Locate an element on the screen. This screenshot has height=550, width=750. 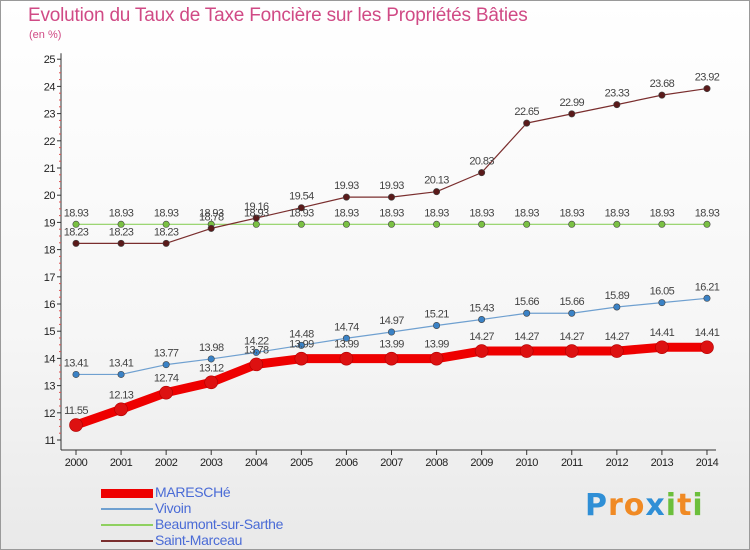
x-tick-label: 2008 is located at coordinates (436, 463).